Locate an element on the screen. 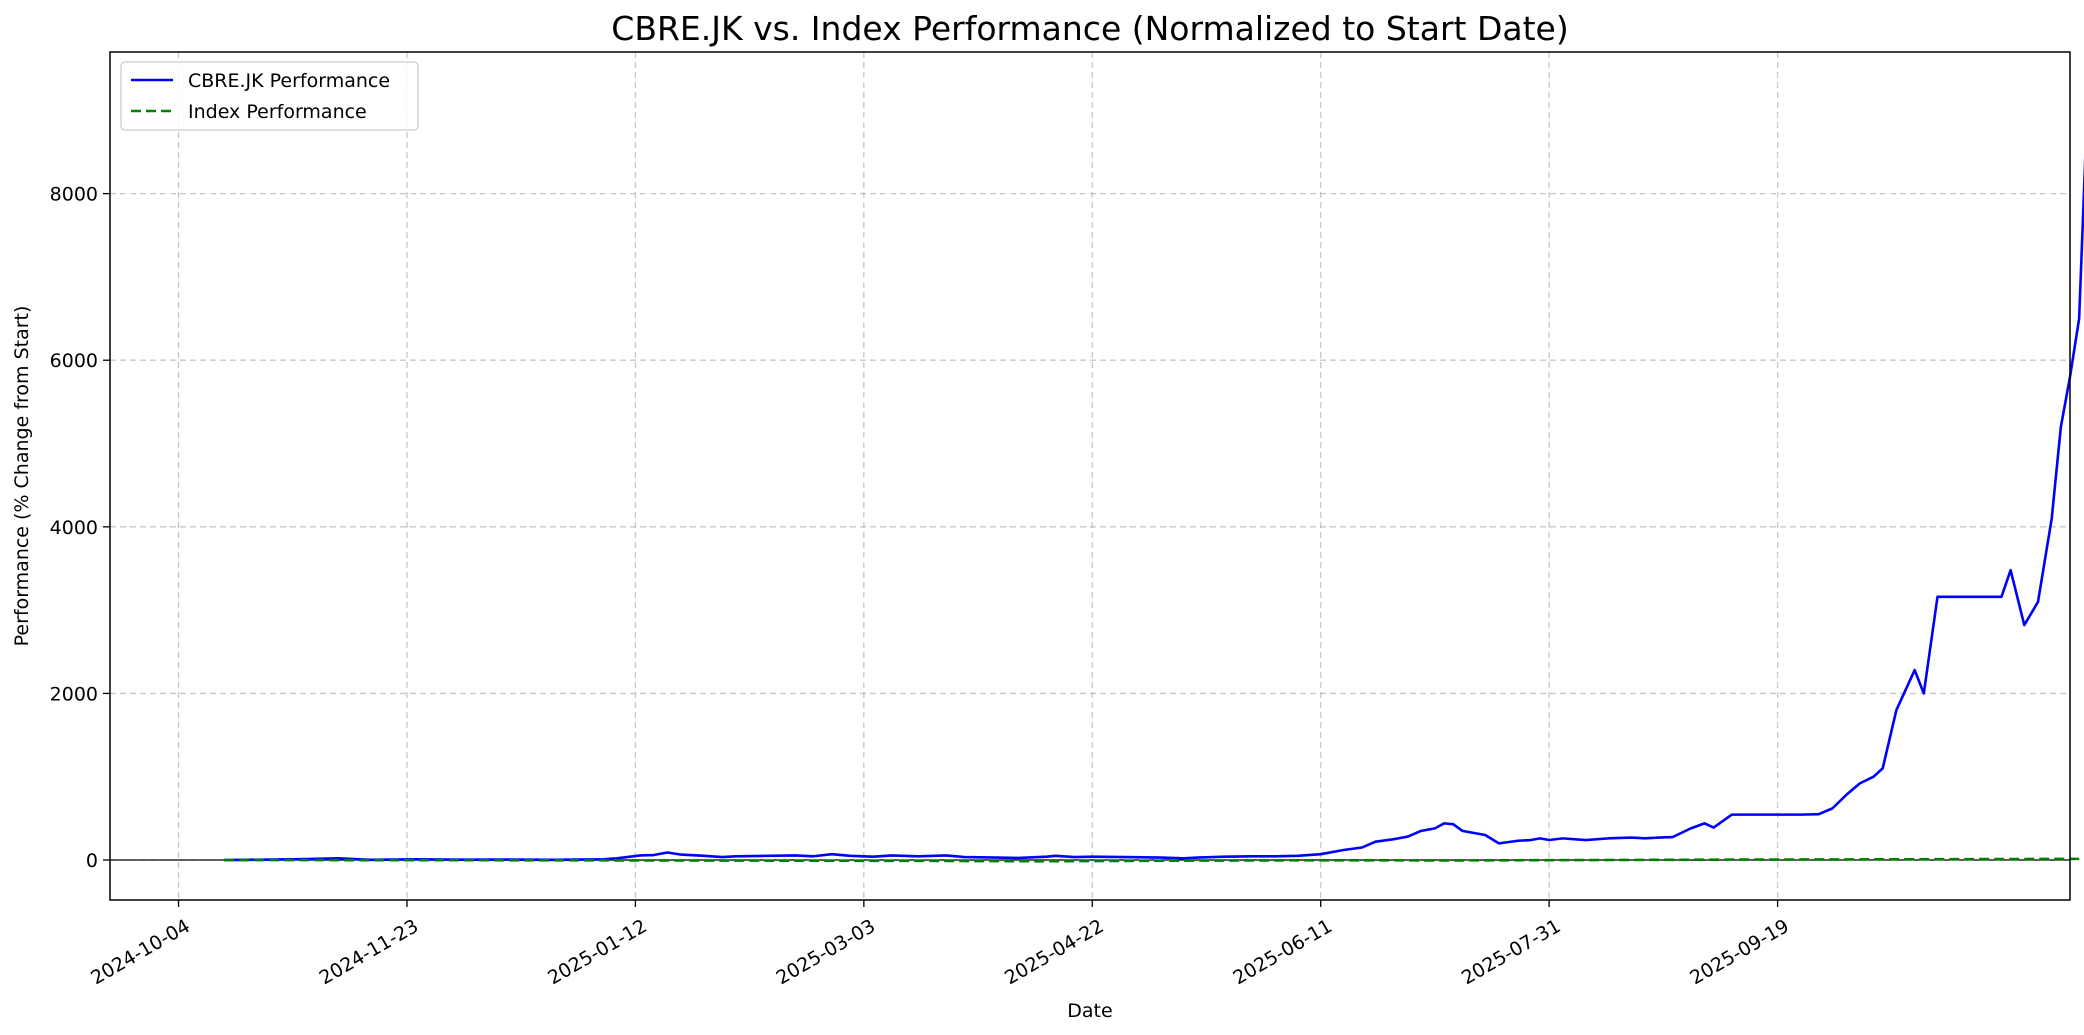 This screenshot has height=1035, width=2084. legend: CBRE.JK Performance Index Performance is located at coordinates (269, 96).